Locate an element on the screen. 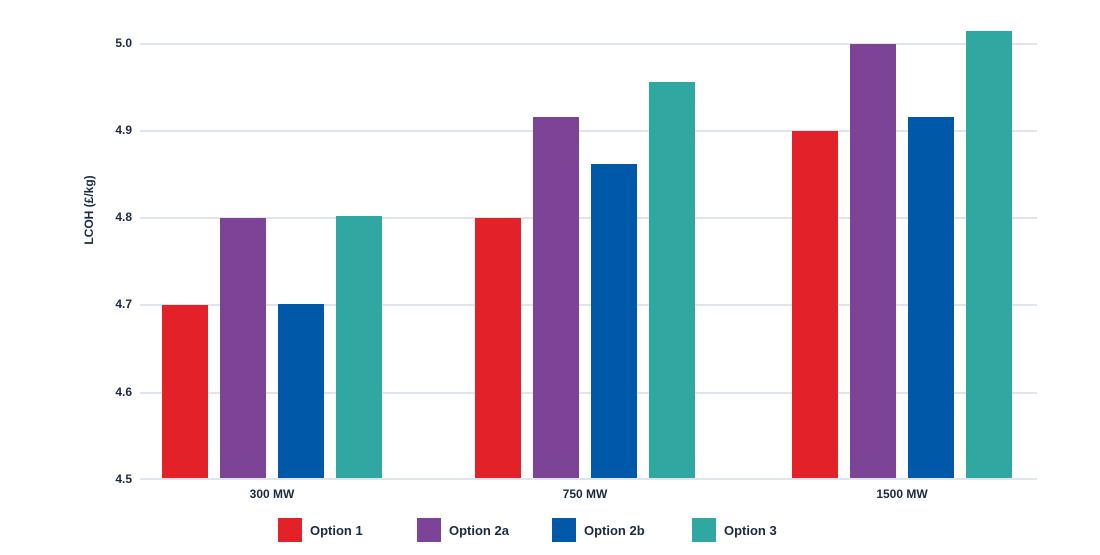  legend-item-option-2a: Option 2a is located at coordinates (463, 530).